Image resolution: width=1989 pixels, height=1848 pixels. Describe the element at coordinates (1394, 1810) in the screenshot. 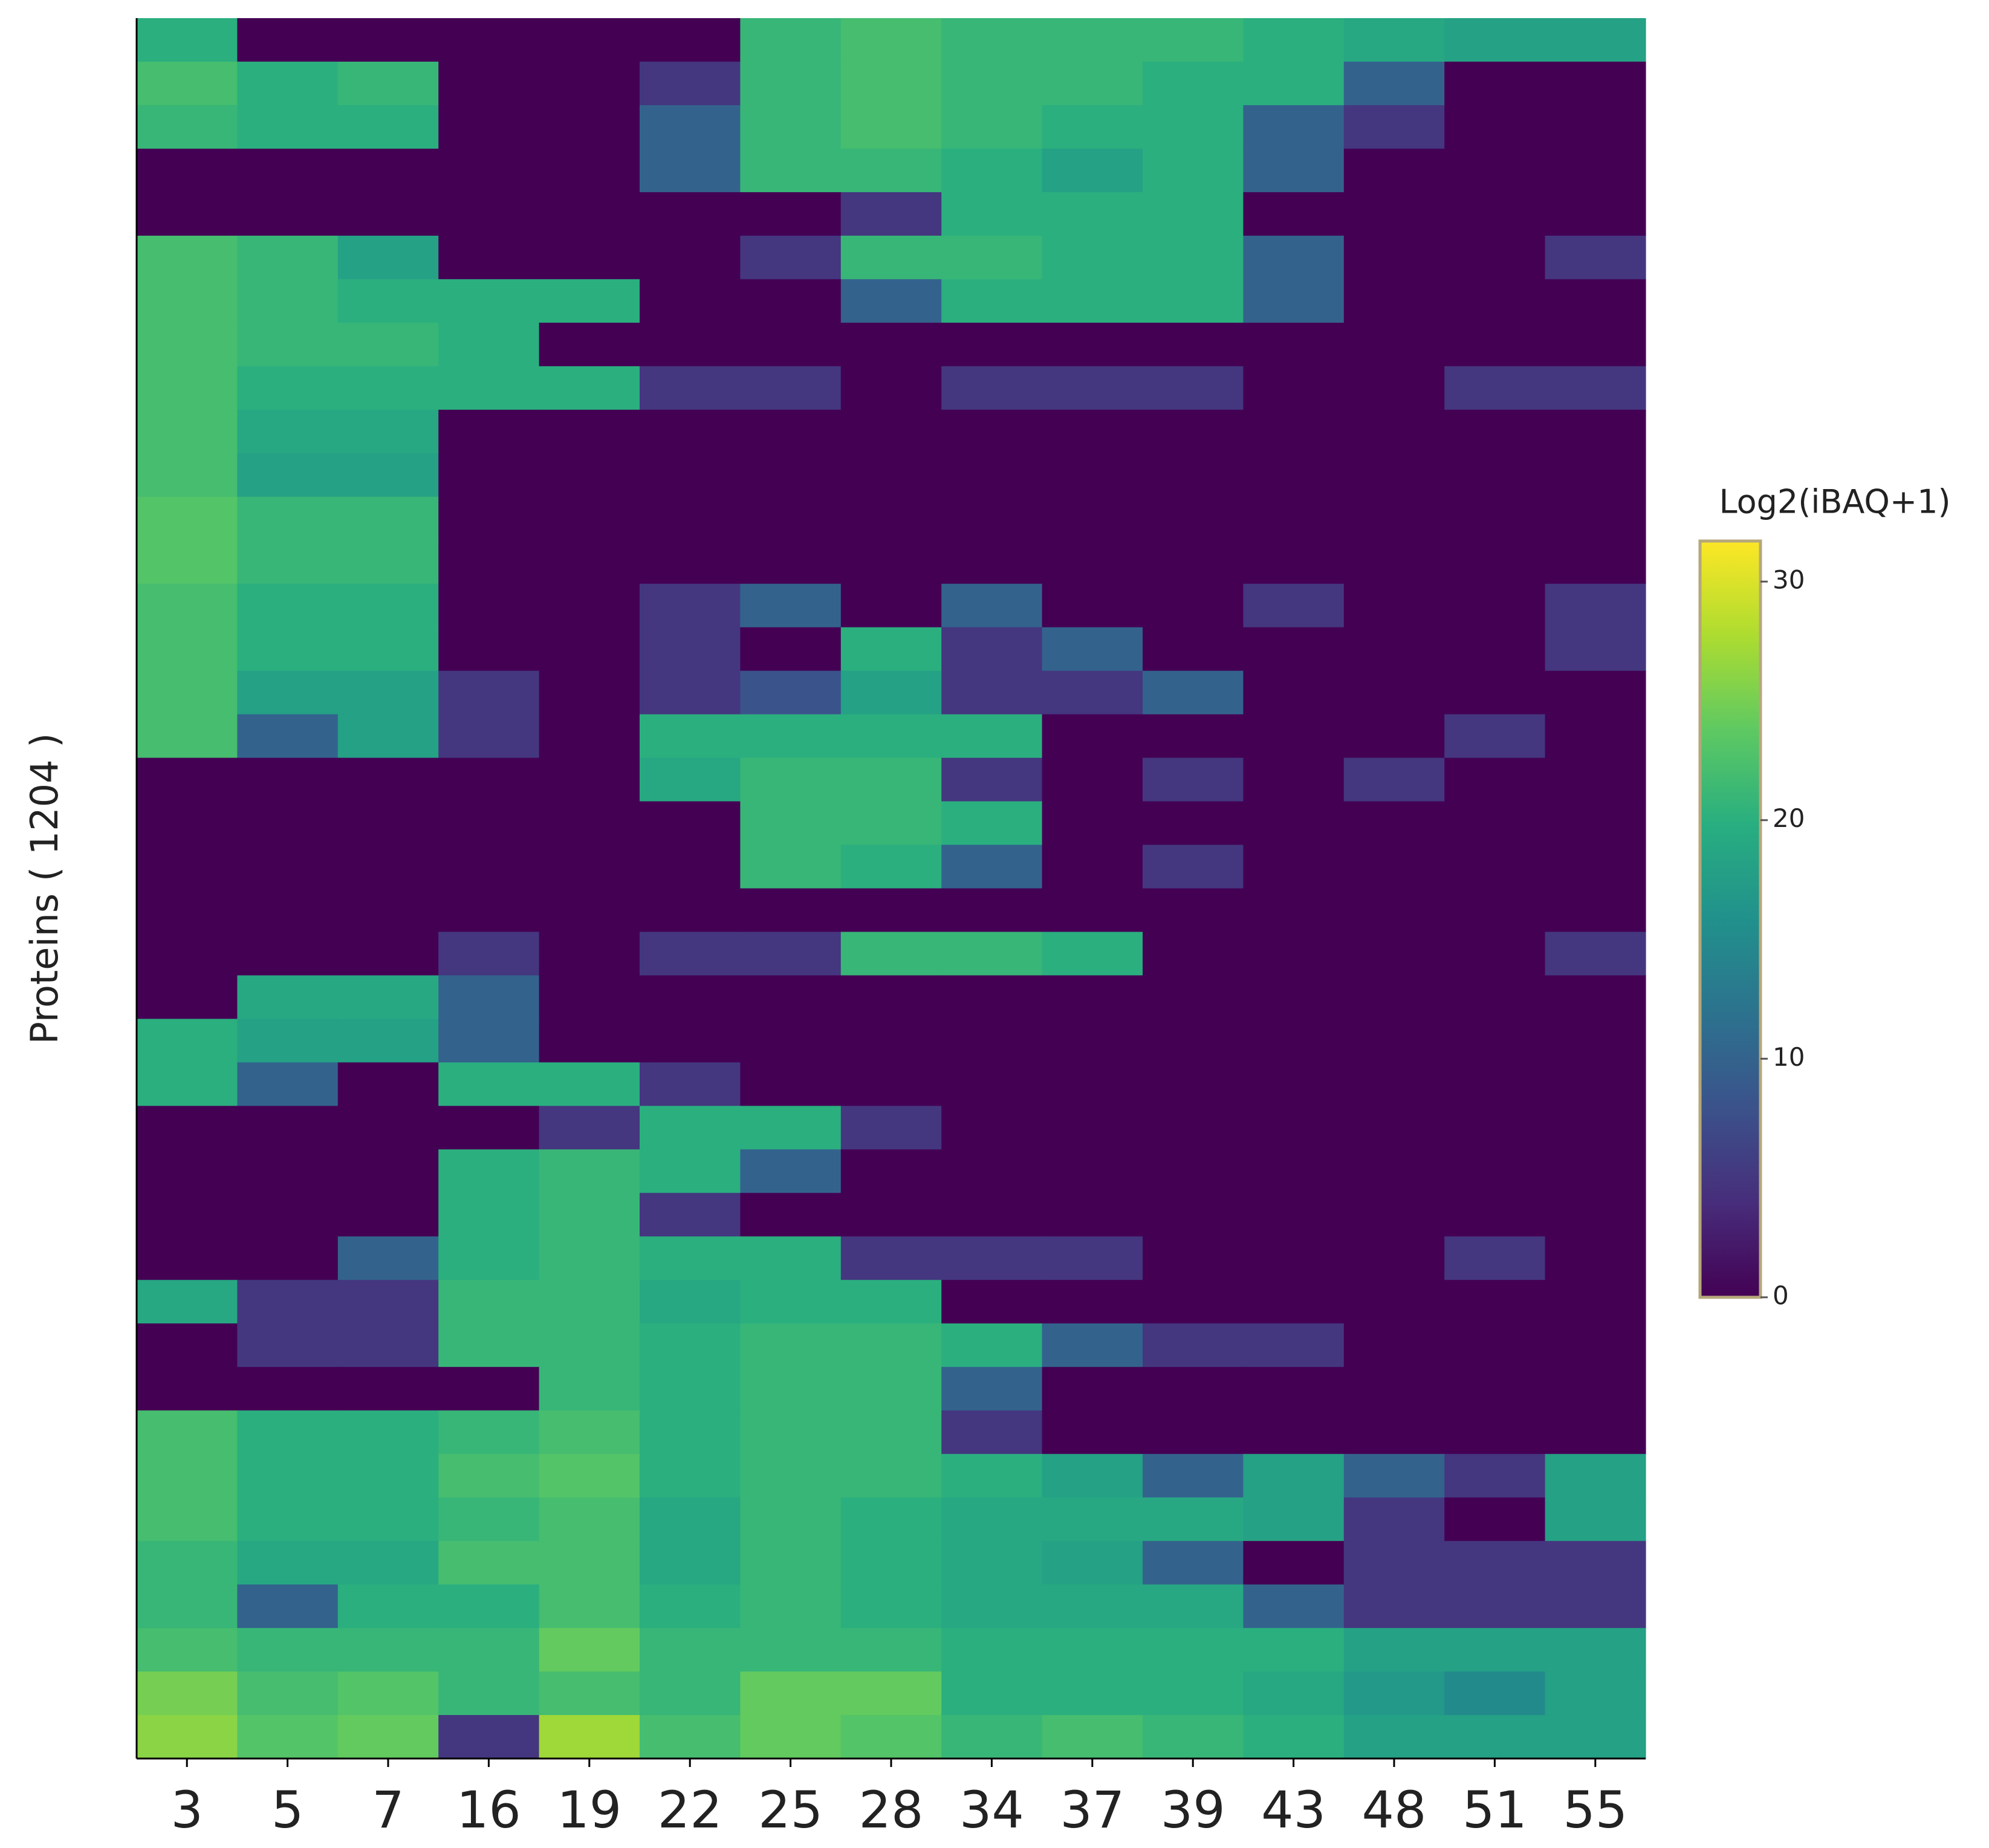

I see `x-tick-label: 48` at that location.